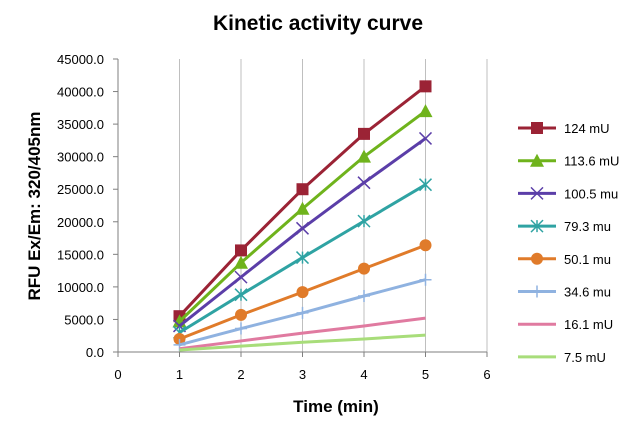 The width and height of the screenshot is (640, 433). Describe the element at coordinates (336, 406) in the screenshot. I see `x-axis-label: Time (min)` at that location.